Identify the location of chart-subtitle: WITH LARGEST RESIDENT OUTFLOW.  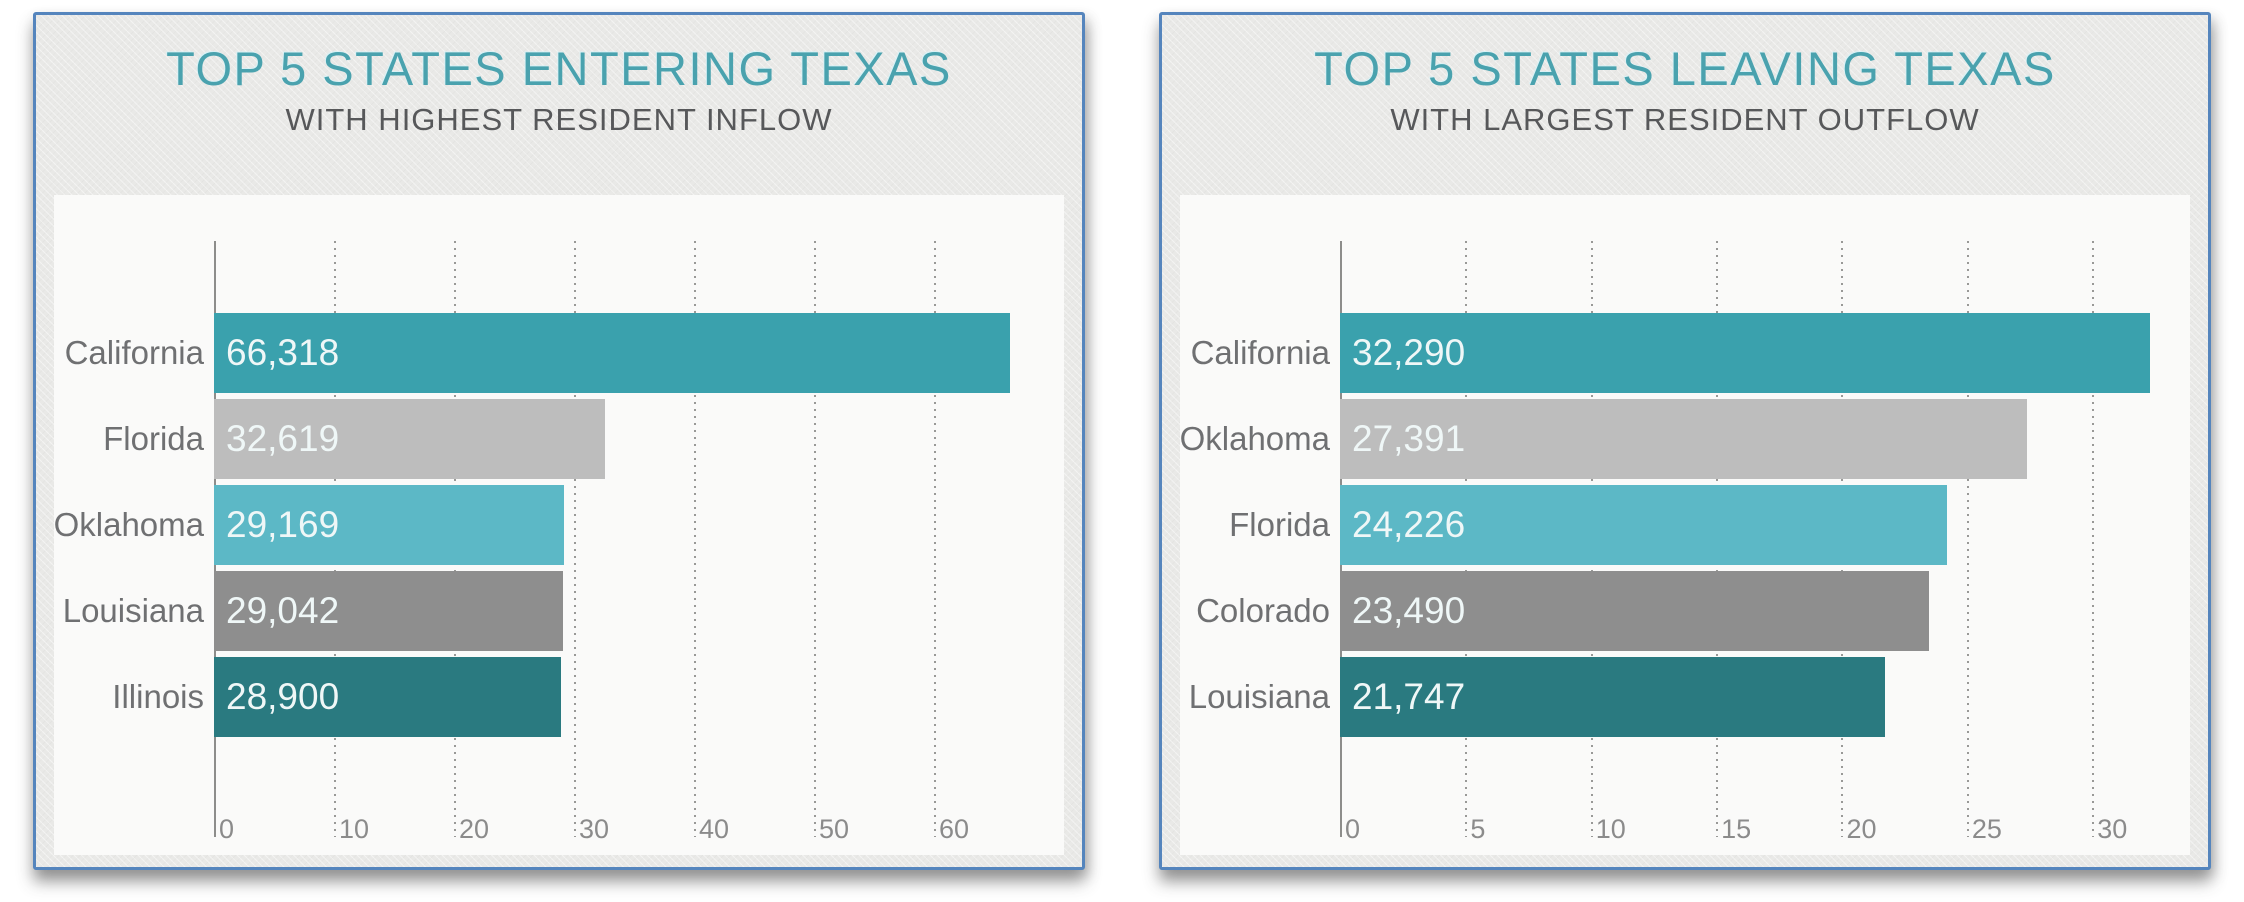
(1685, 119).